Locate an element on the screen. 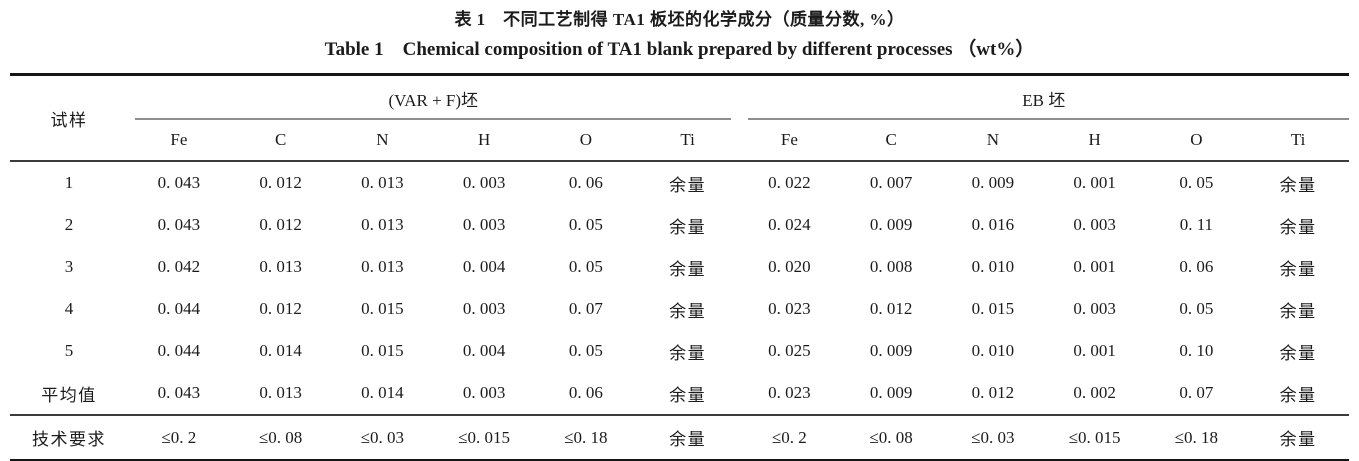  column-header-h: H is located at coordinates (484, 141).